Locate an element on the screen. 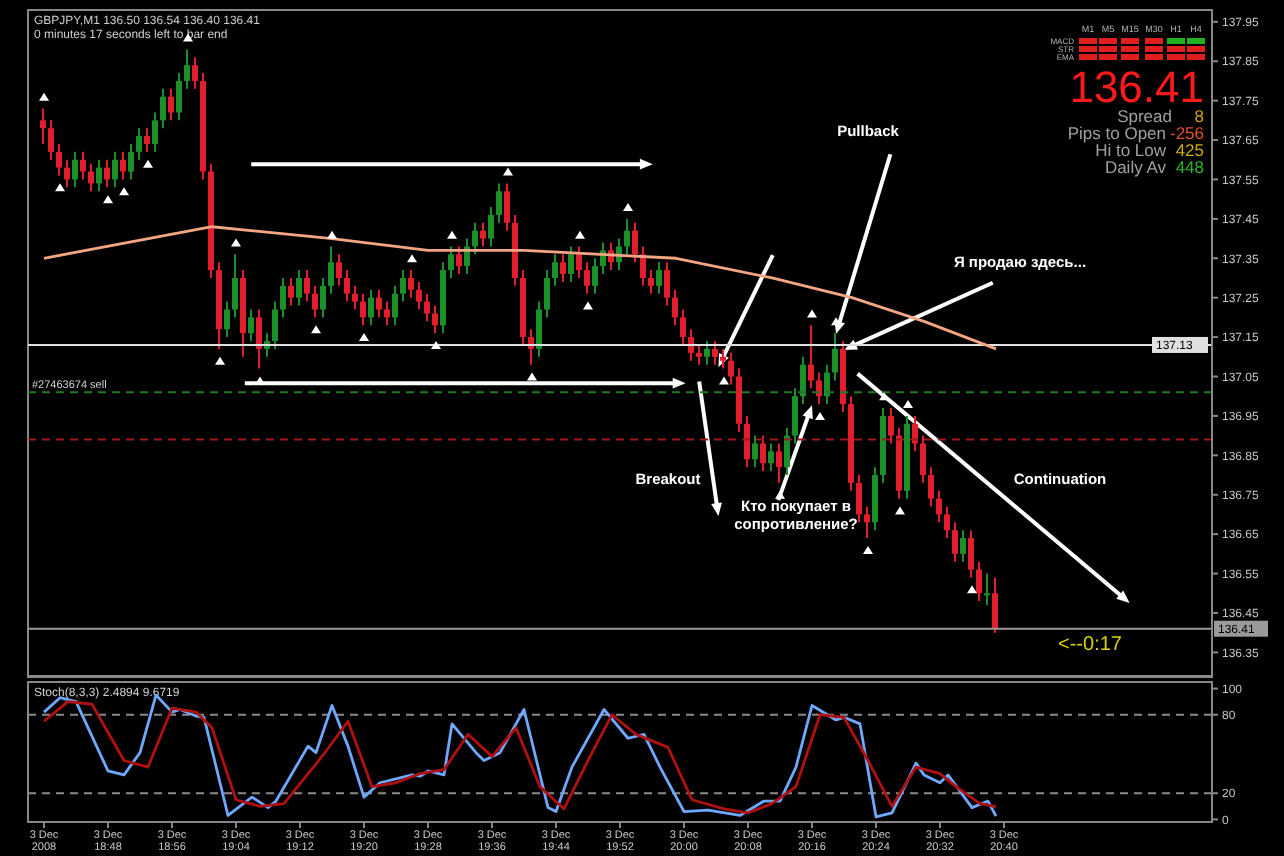  annotation: Daily Av is located at coordinates (1136, 167).